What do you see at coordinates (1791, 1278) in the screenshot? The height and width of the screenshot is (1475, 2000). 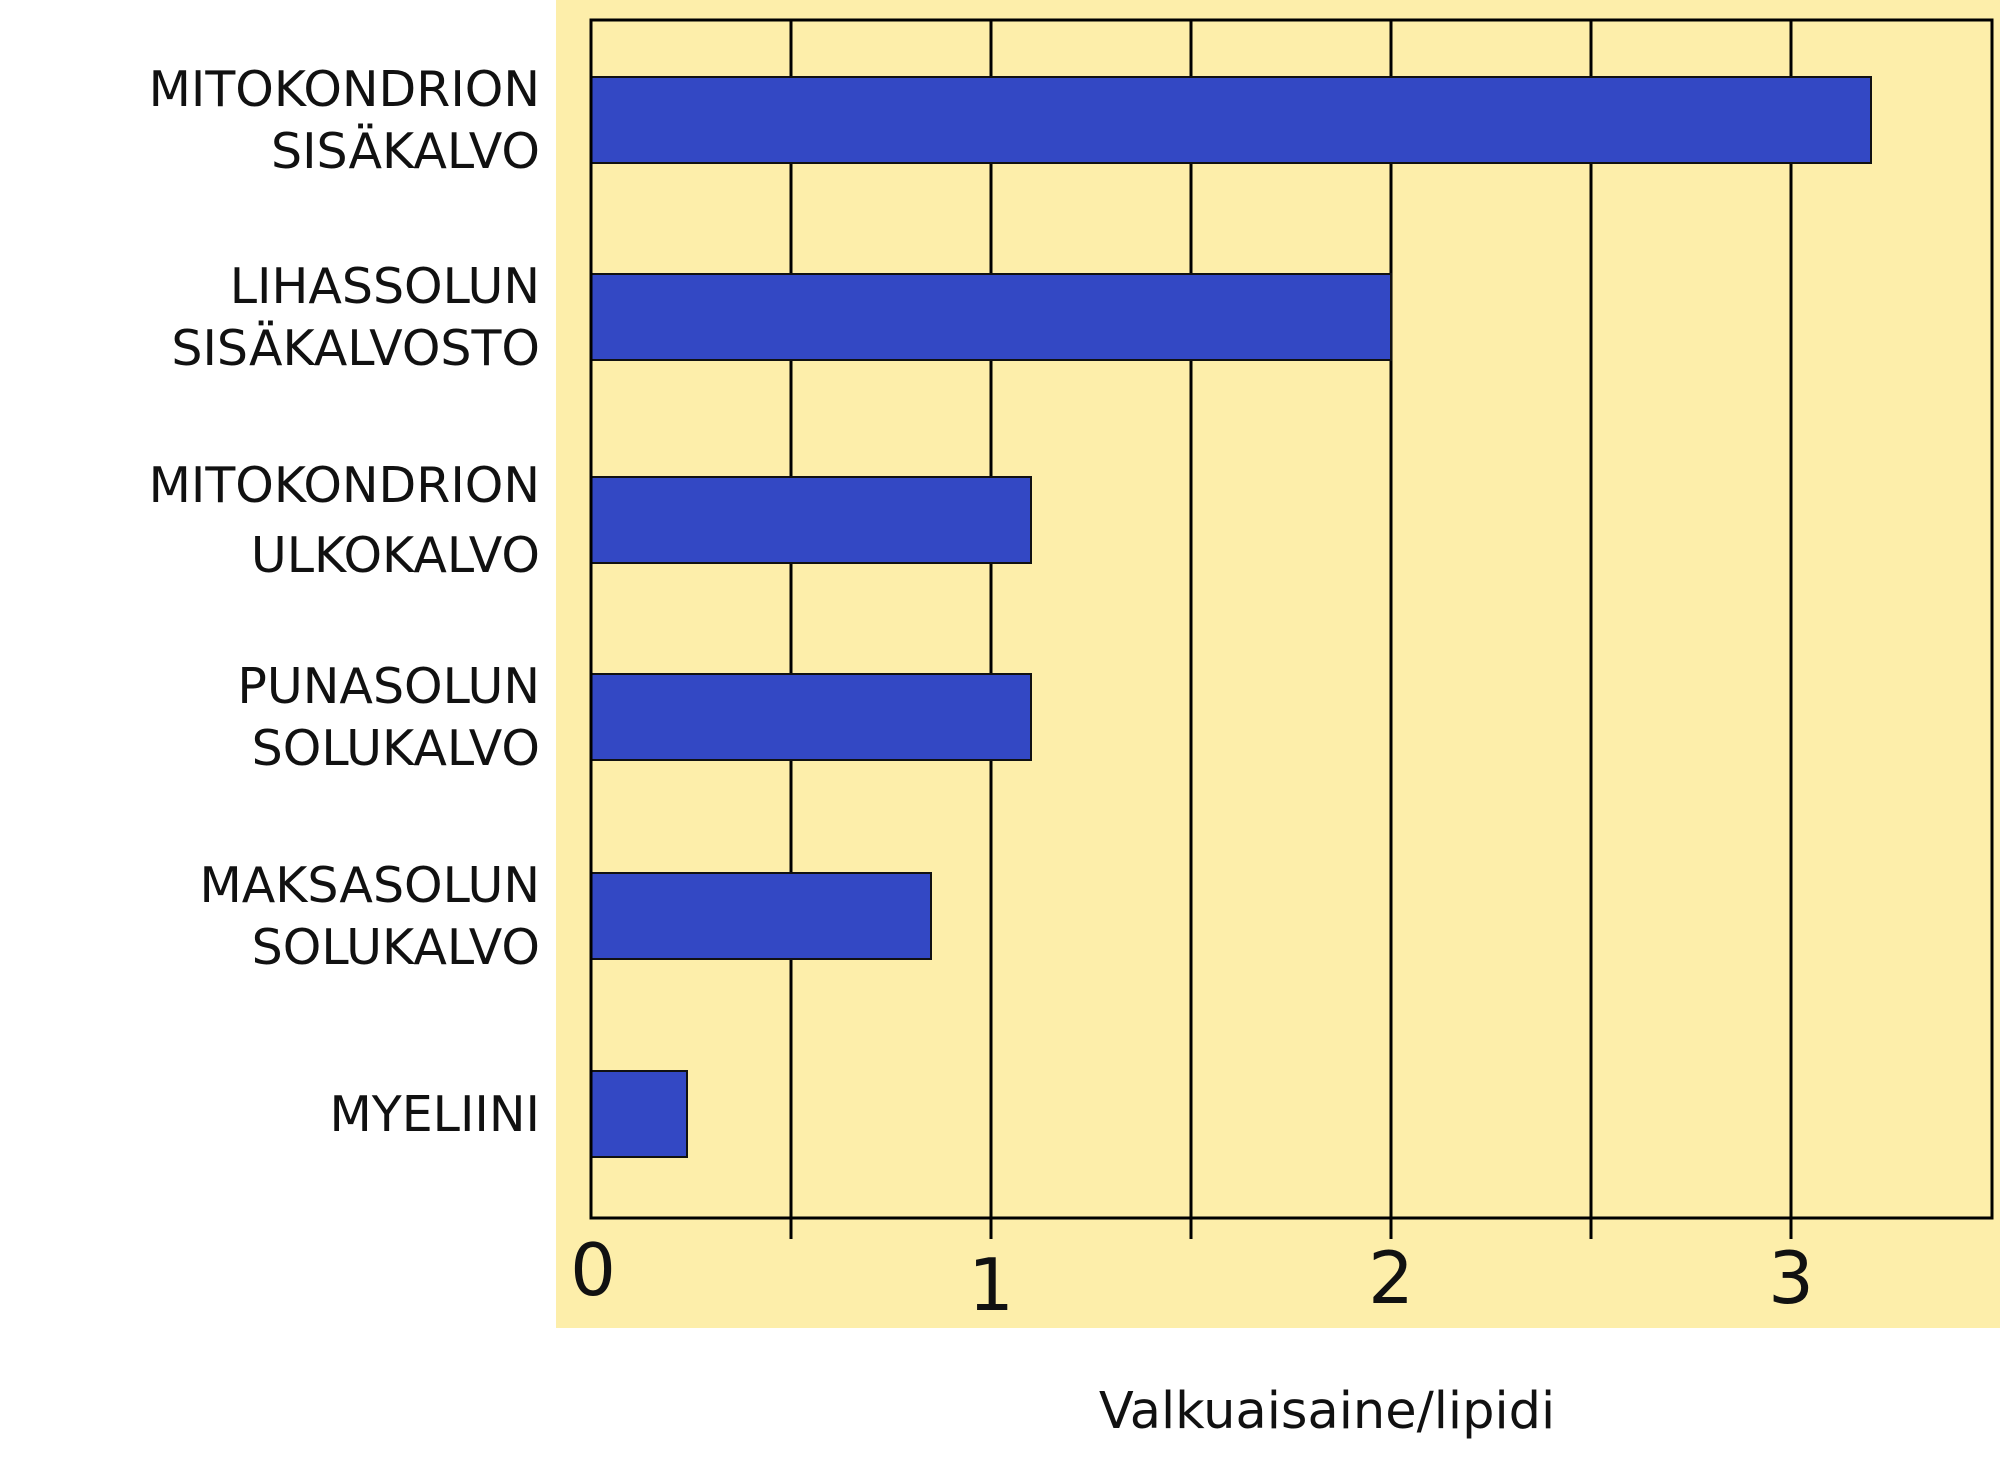 I see `tick-label: 3` at bounding box center [1791, 1278].